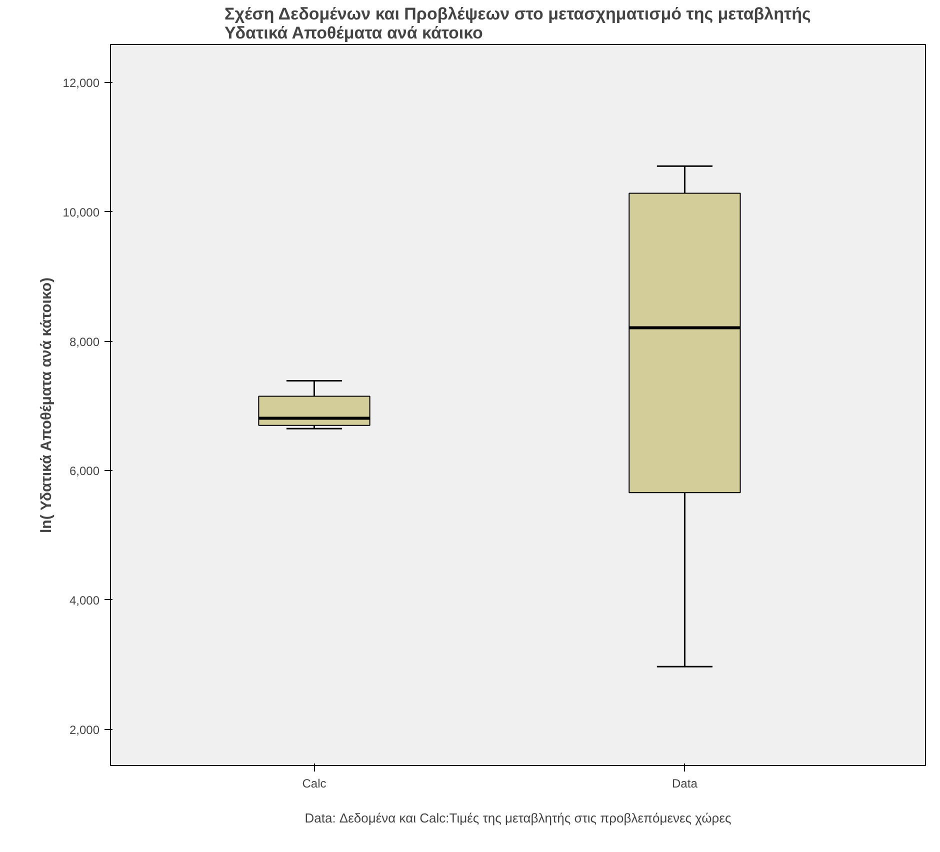  Describe the element at coordinates (517, 23) in the screenshot. I see `chart-title: Σχέση Δεδομένων και Προβλέψεων στο μετασχηματισμό της μεταβλητής Υδατικά Αποθέματα ανά κάτοικο` at that location.